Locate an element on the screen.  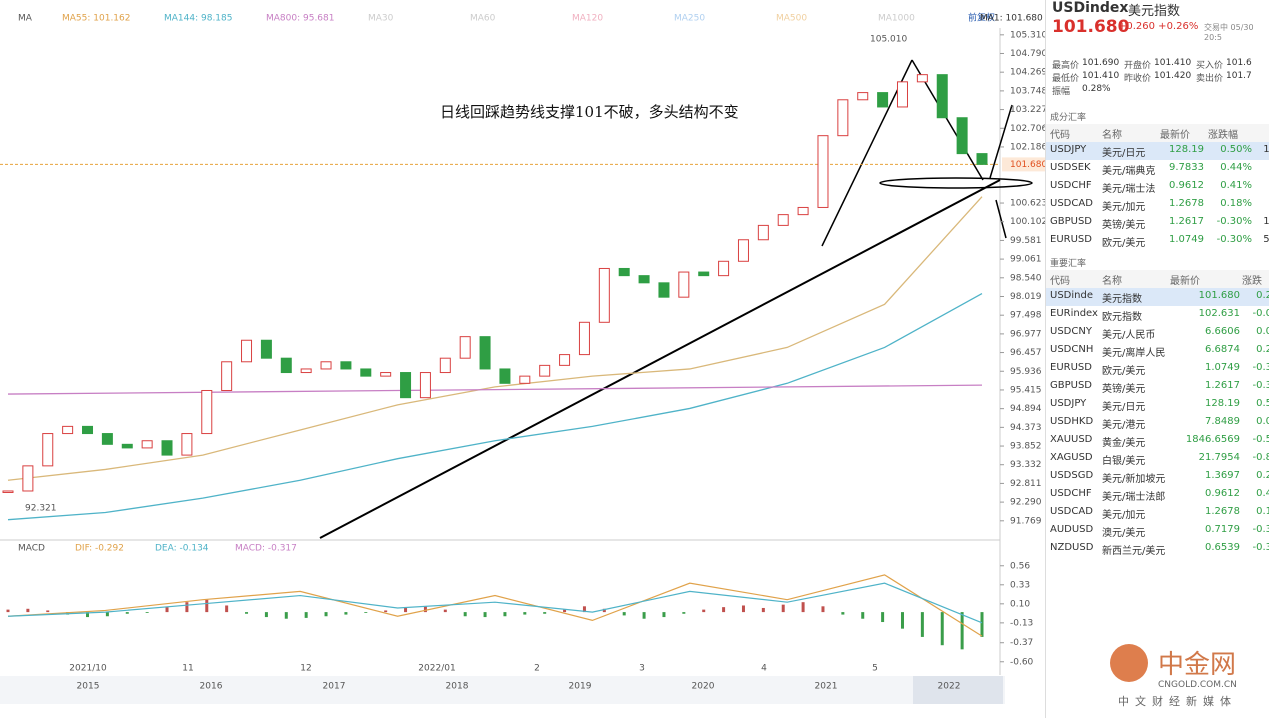
table-row: NZDUSD 新西兰元/美元 0.6539 -0.3 is located at coordinates (1157, 549).